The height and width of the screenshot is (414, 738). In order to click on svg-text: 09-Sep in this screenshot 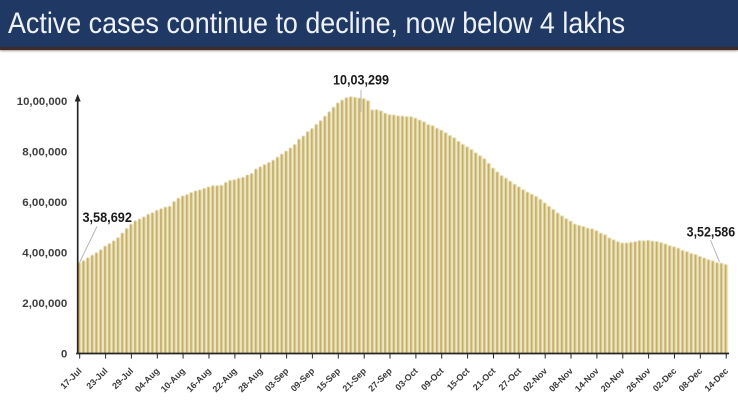, I will do `click(303, 379)`.